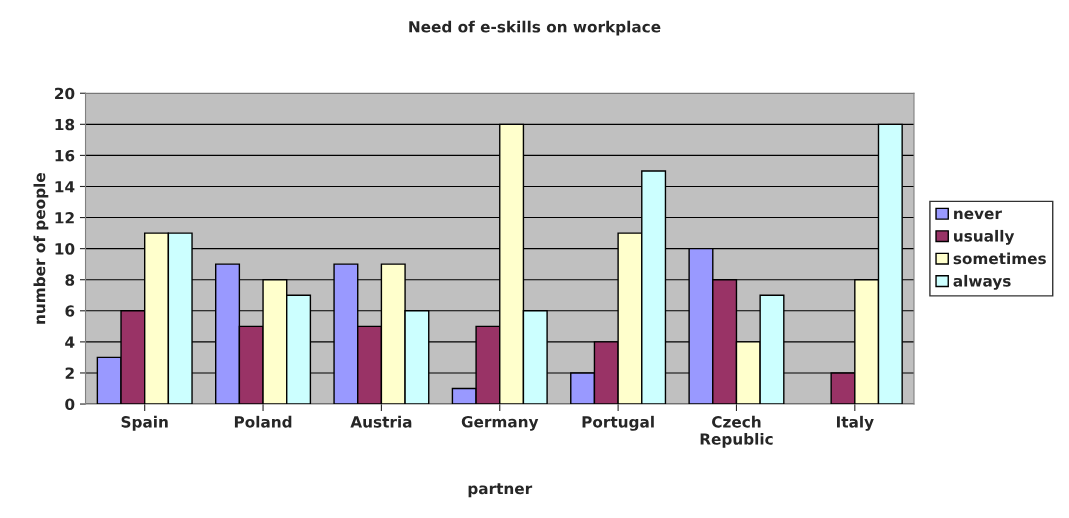  What do you see at coordinates (65, 93) in the screenshot?
I see `y-tick-label: 20` at bounding box center [65, 93].